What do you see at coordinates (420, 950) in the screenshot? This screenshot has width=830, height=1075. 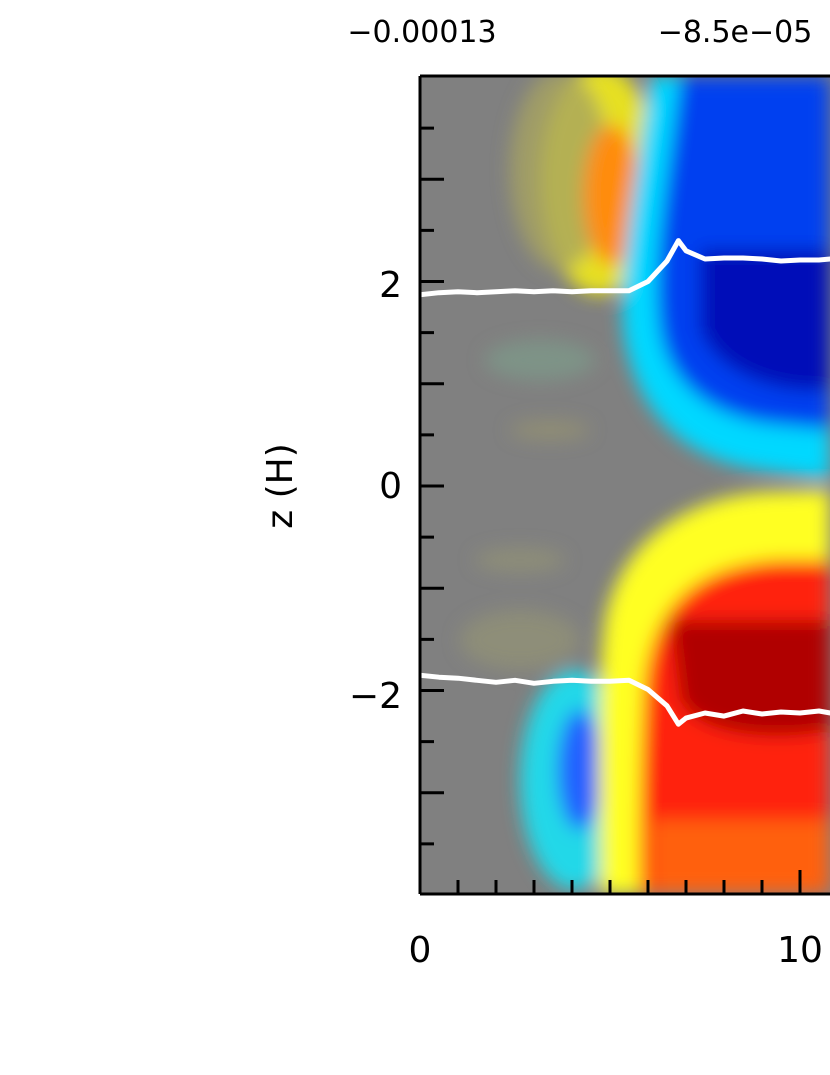 I see `x-tick-label-0: 0` at bounding box center [420, 950].